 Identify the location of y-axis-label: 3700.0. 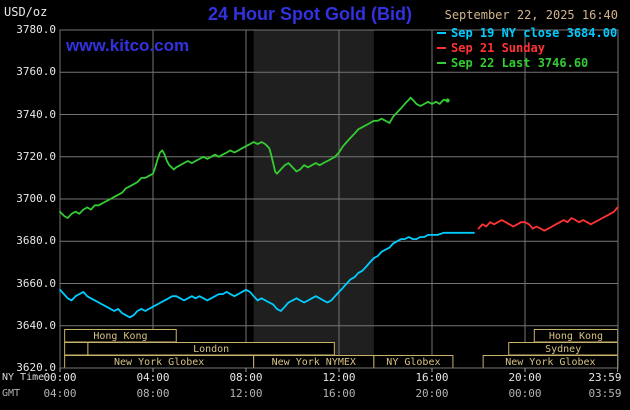
(36, 198).